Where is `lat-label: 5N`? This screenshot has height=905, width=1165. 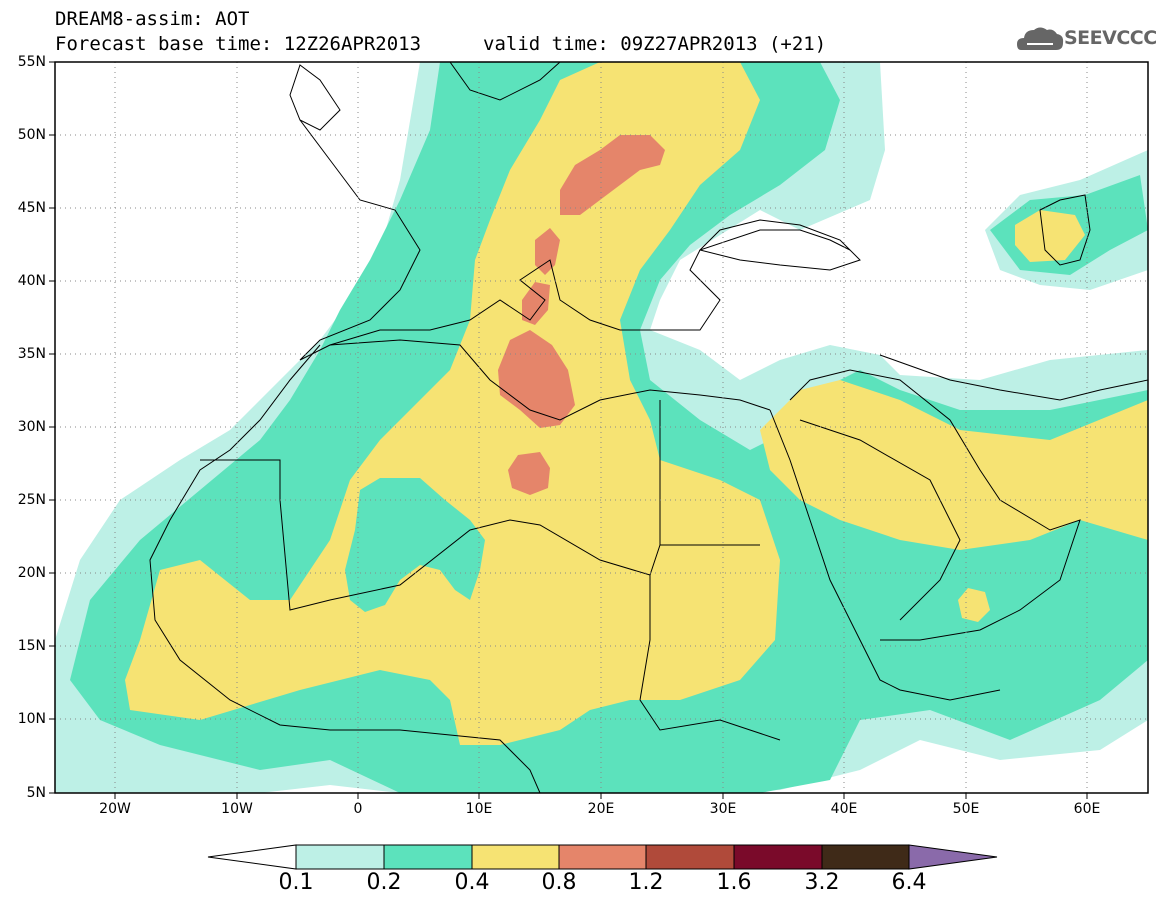 lat-label: 5N is located at coordinates (36, 793).